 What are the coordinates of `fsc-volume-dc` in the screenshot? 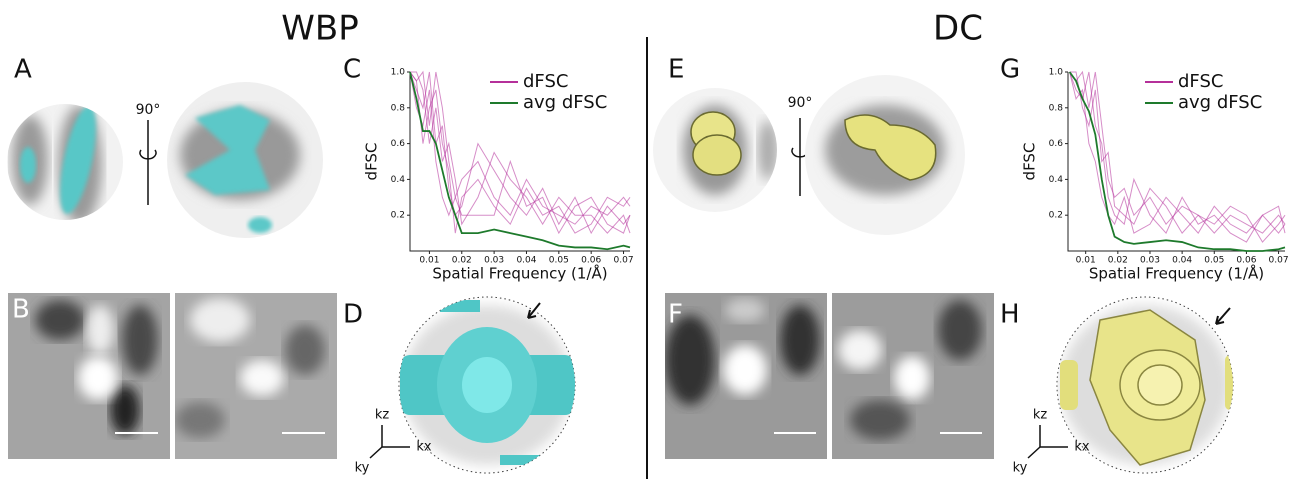 It's located at (1146, 385).